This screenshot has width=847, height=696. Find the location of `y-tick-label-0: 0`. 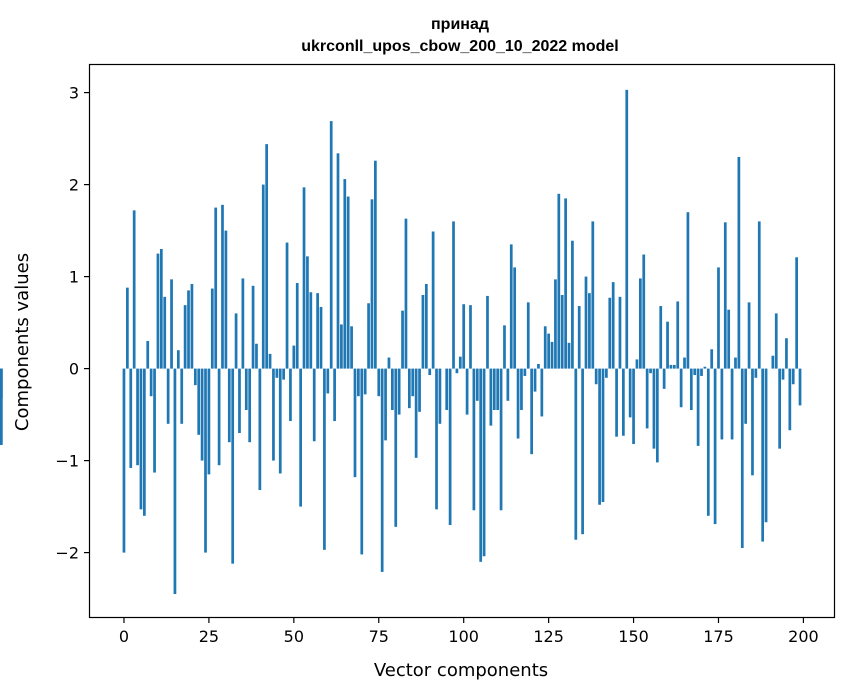

y-tick-label-0: 0 is located at coordinates (74, 369).